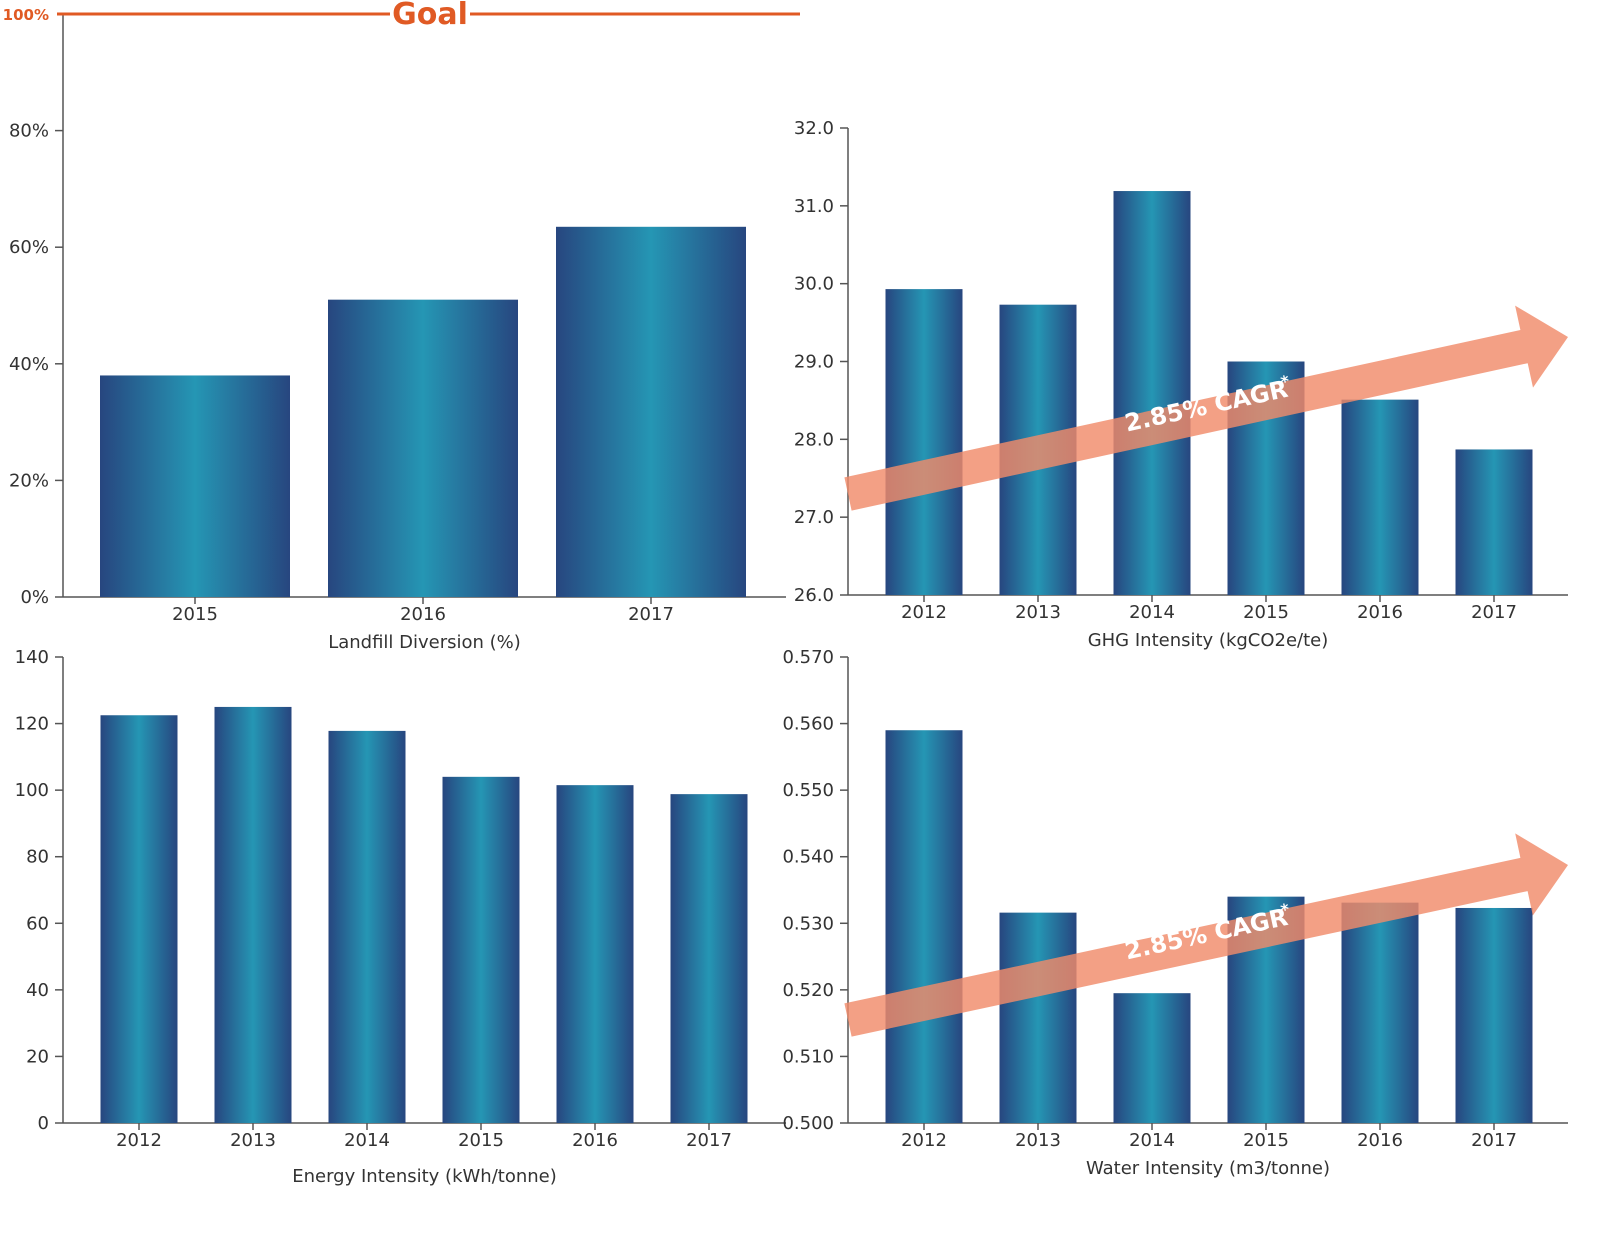 Image resolution: width=1600 pixels, height=1242 pixels. Describe the element at coordinates (814, 284) in the screenshot. I see `y-tick-label: 30.0` at that location.